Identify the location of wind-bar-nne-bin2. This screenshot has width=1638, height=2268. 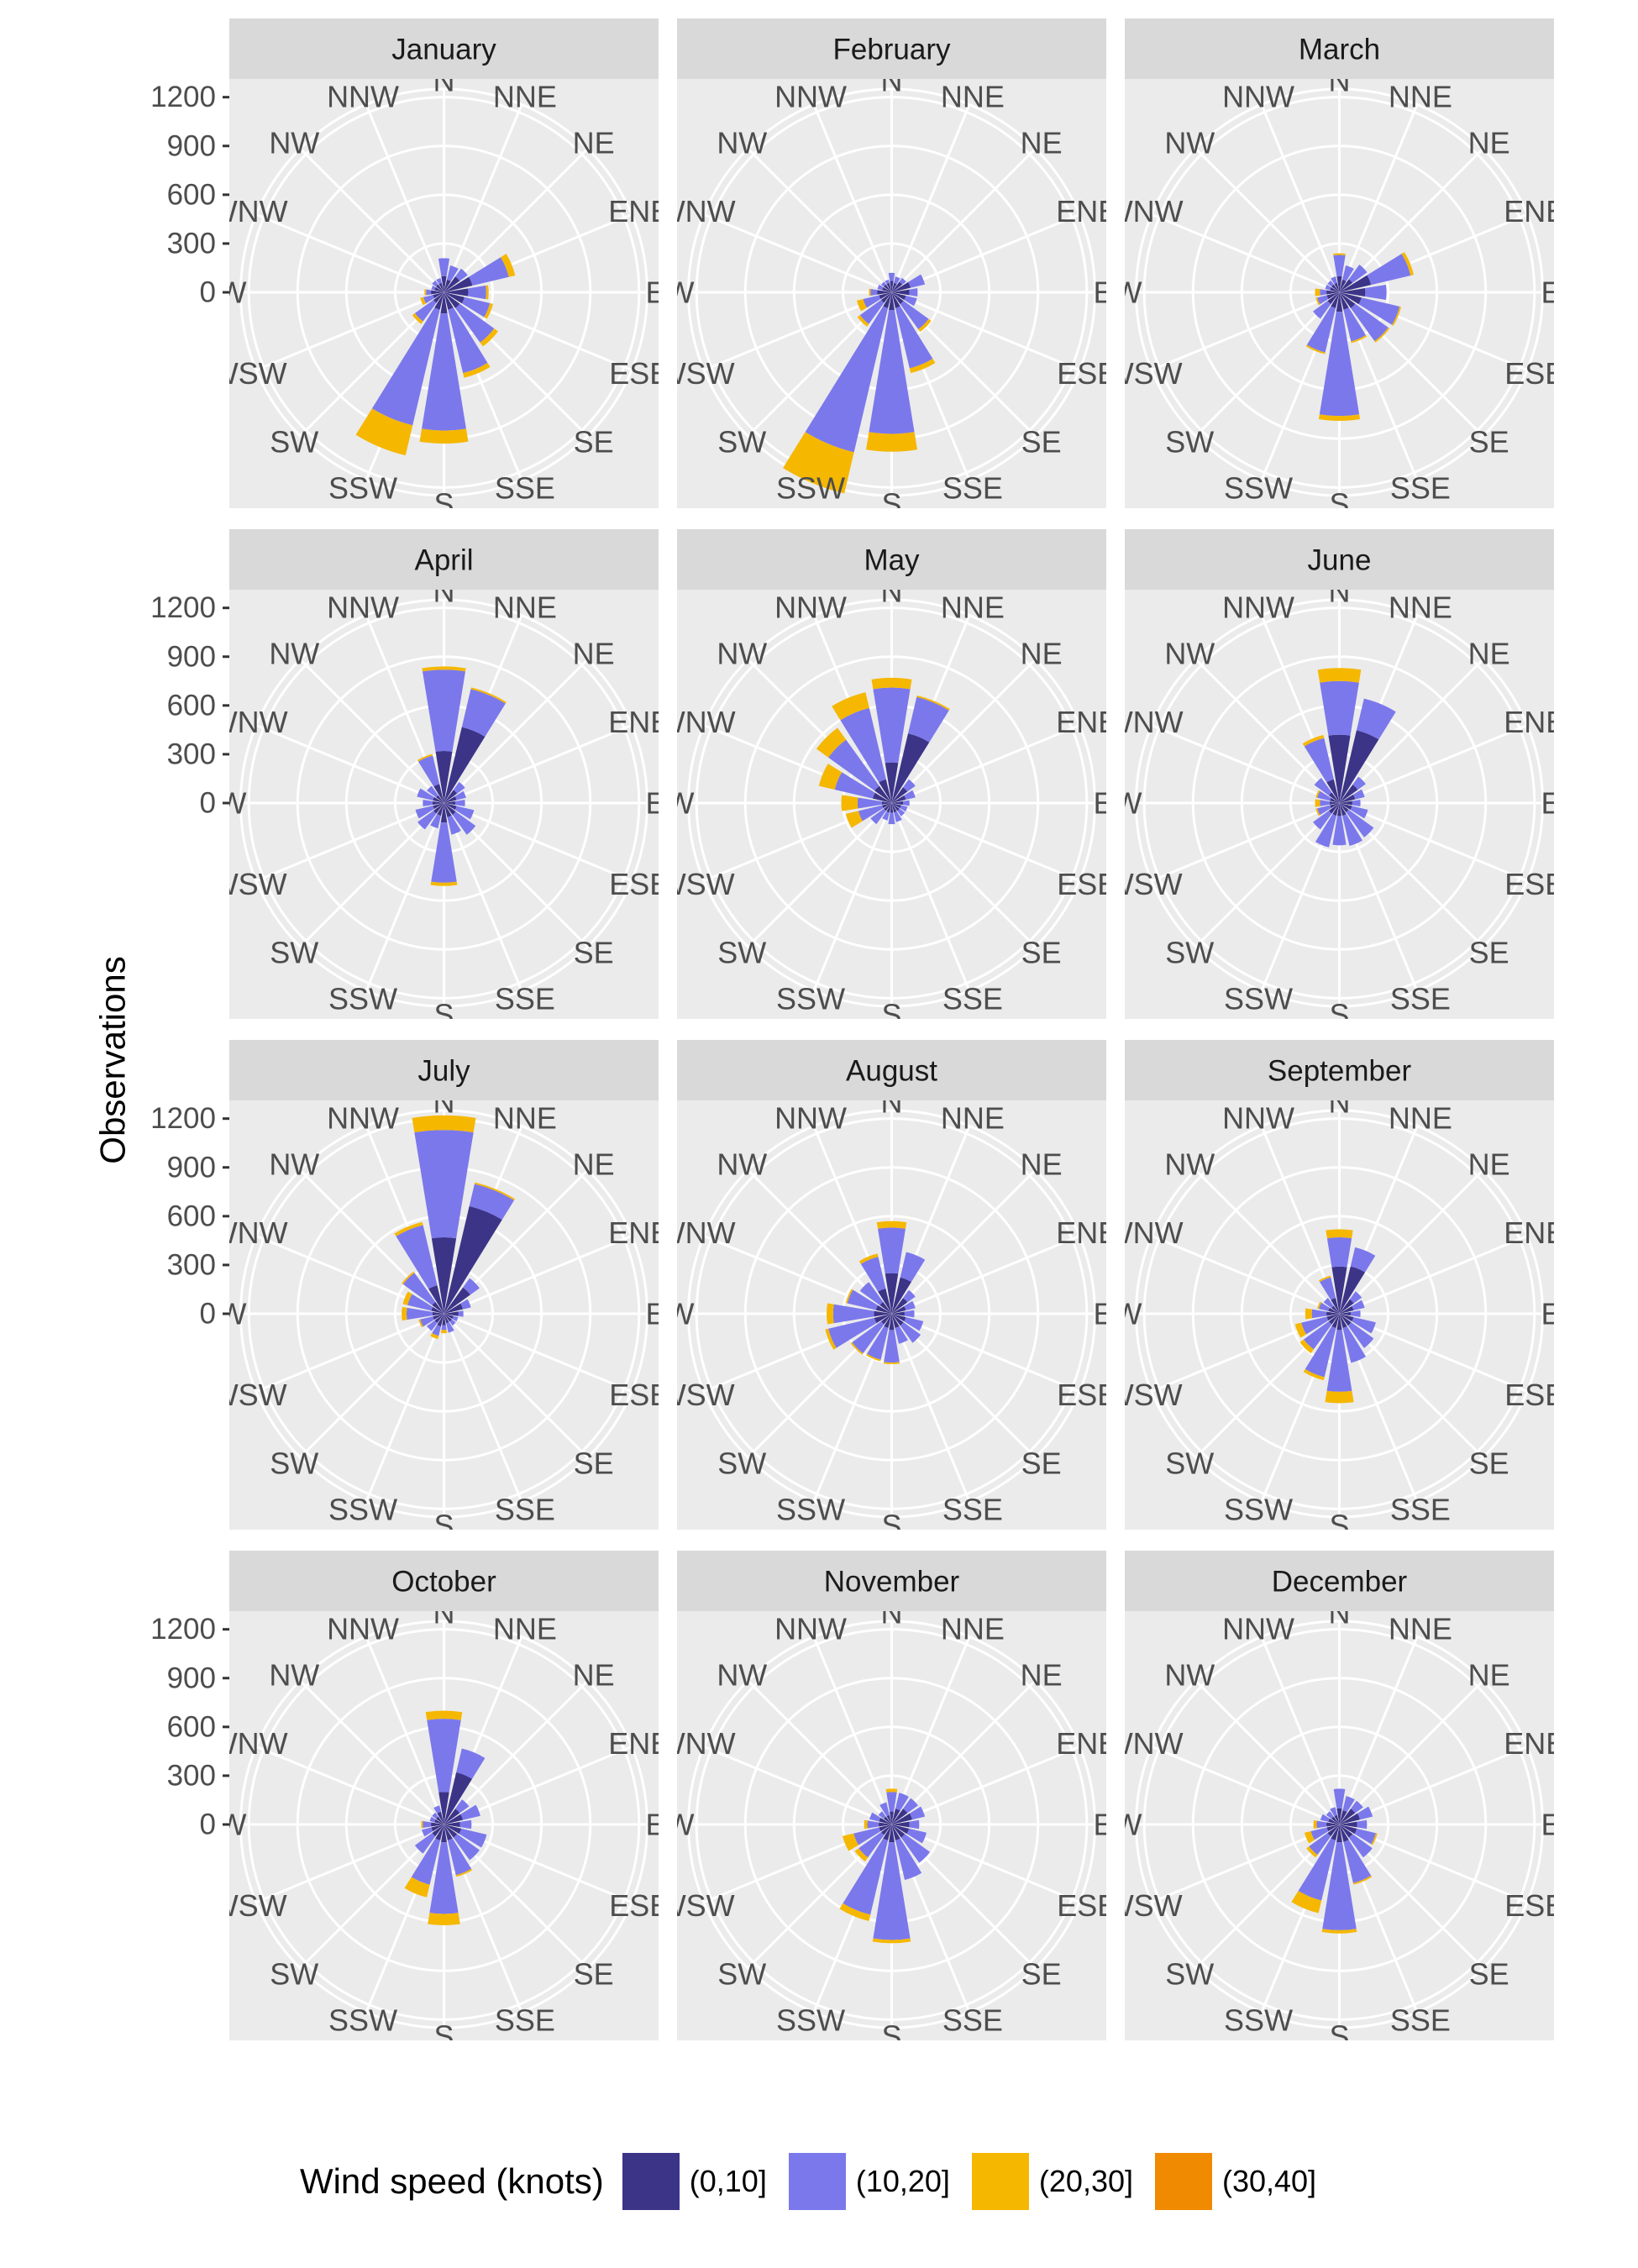
(897, 280).